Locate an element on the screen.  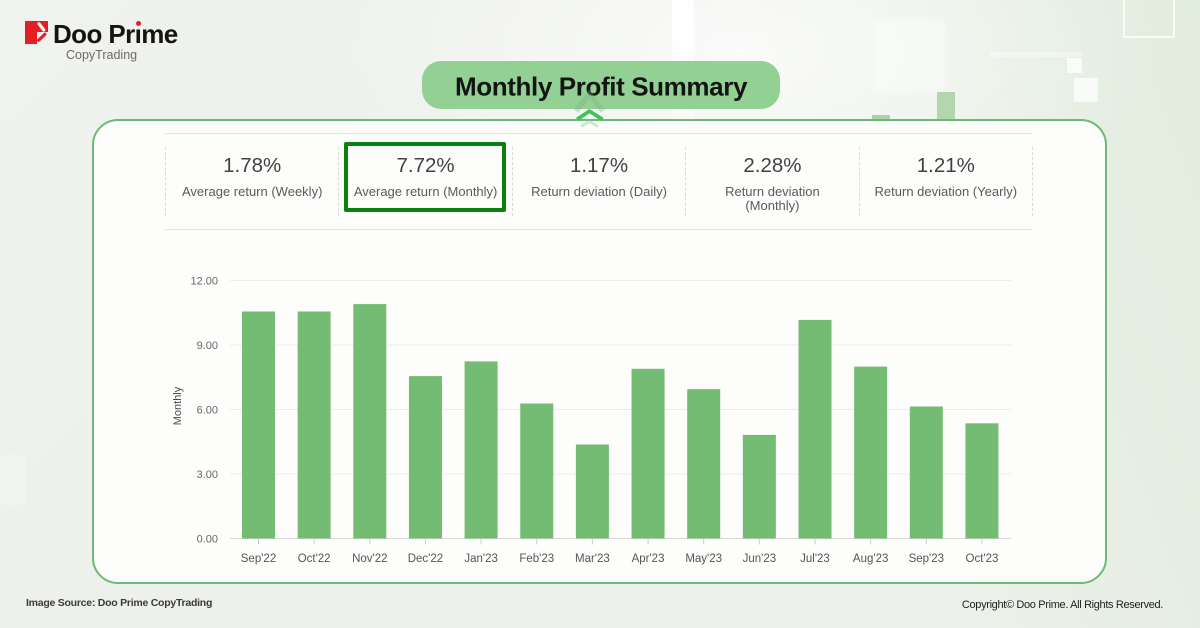
svg-text: 3.00 is located at coordinates (207, 475).